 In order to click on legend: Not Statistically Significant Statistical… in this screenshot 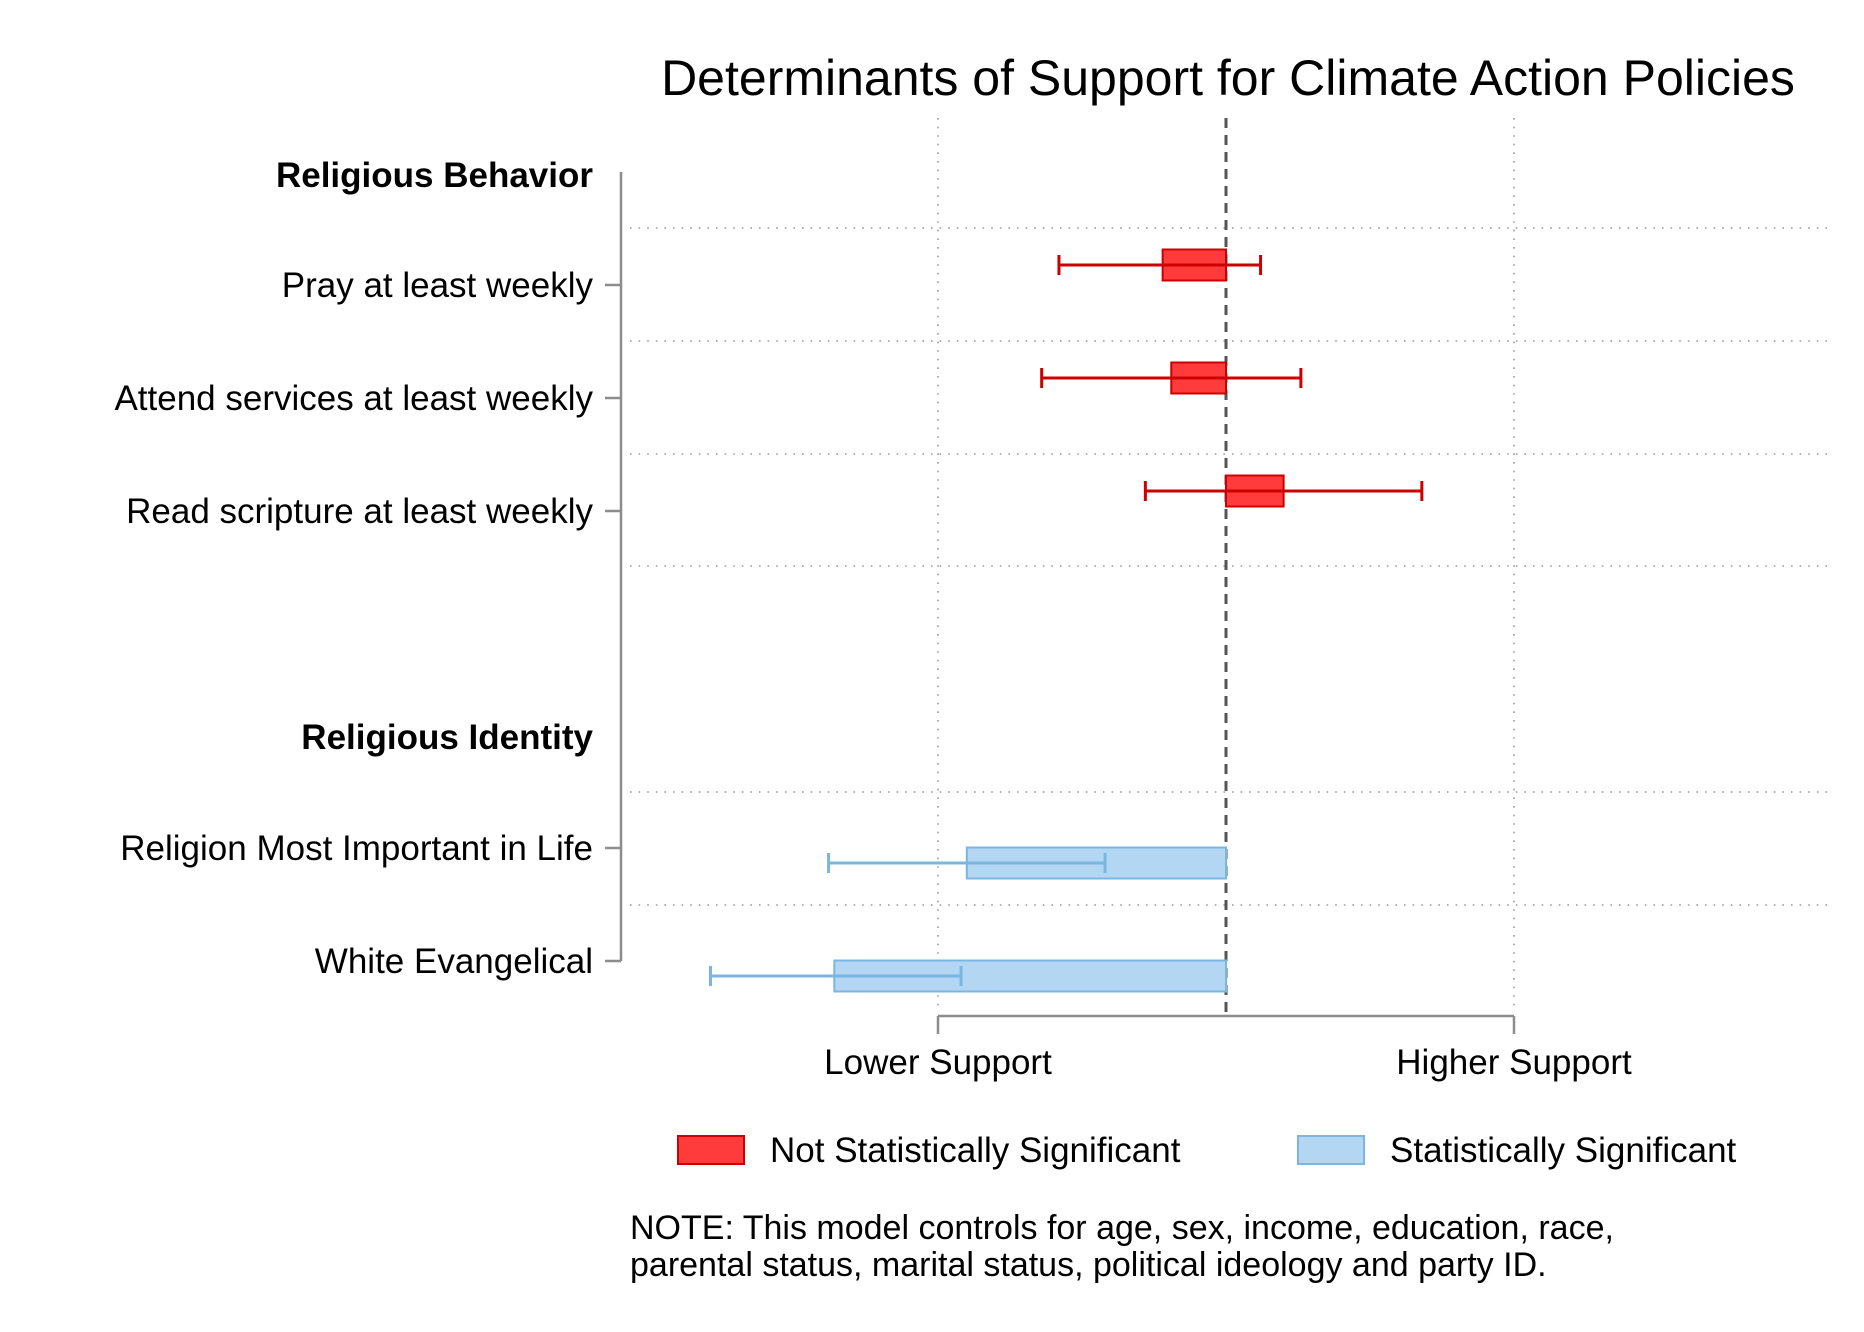, I will do `click(1207, 1150)`.